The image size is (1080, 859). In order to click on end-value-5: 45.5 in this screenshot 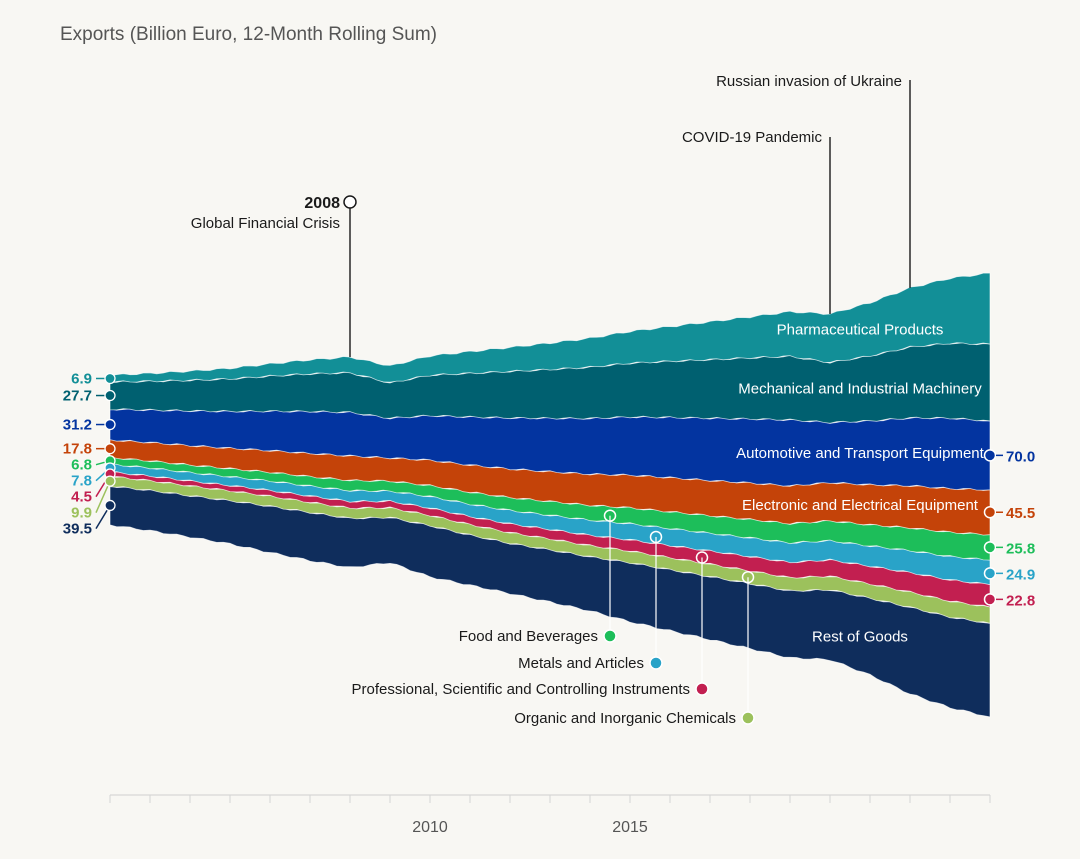, I will do `click(1020, 513)`.